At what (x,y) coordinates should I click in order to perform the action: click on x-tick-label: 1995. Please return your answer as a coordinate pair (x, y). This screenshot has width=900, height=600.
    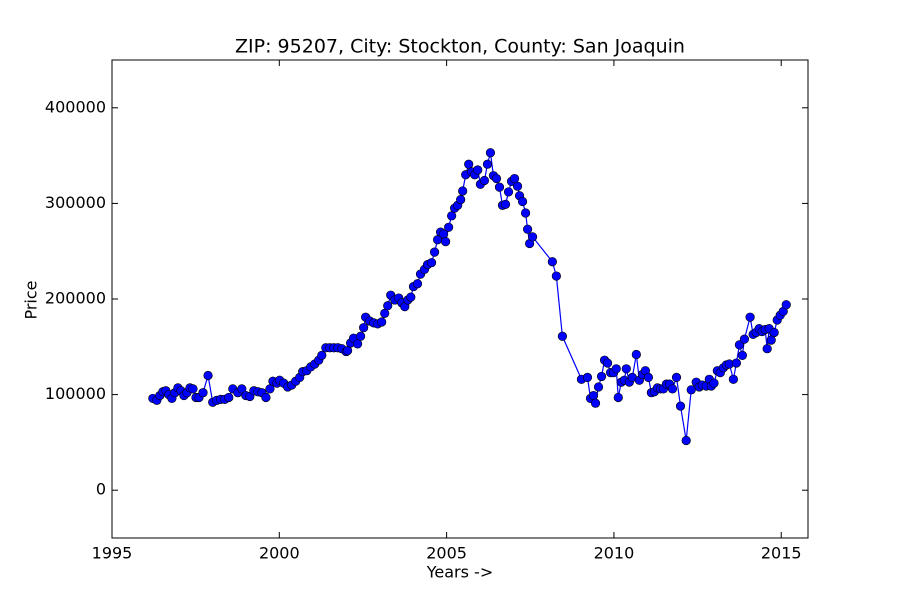
    Looking at the image, I should click on (112, 553).